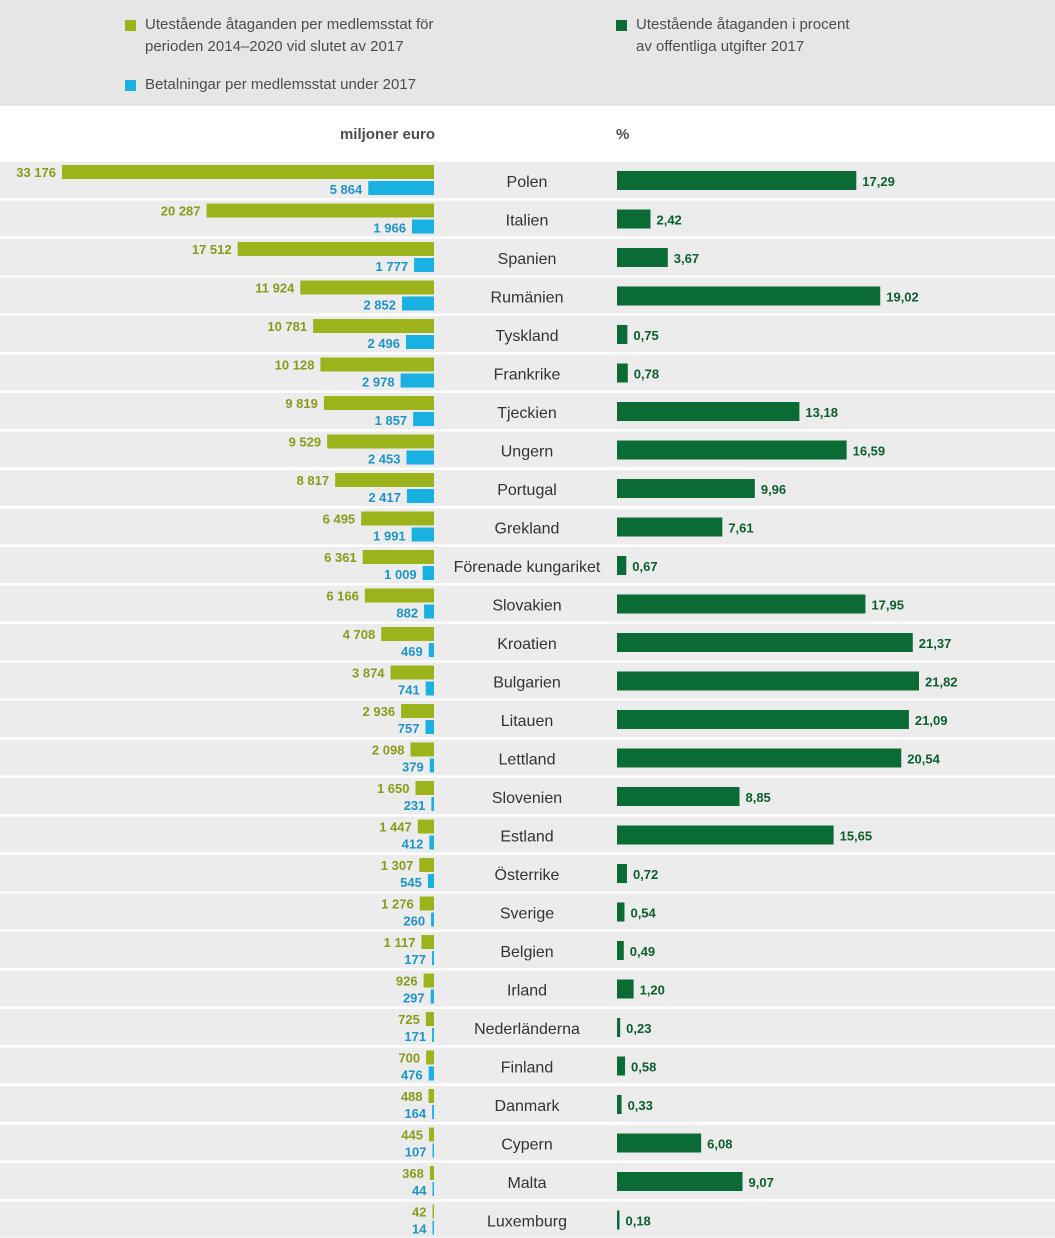 This screenshot has height=1238, width=1055. What do you see at coordinates (527, 1145) in the screenshot?
I see `country-label: Cypern` at bounding box center [527, 1145].